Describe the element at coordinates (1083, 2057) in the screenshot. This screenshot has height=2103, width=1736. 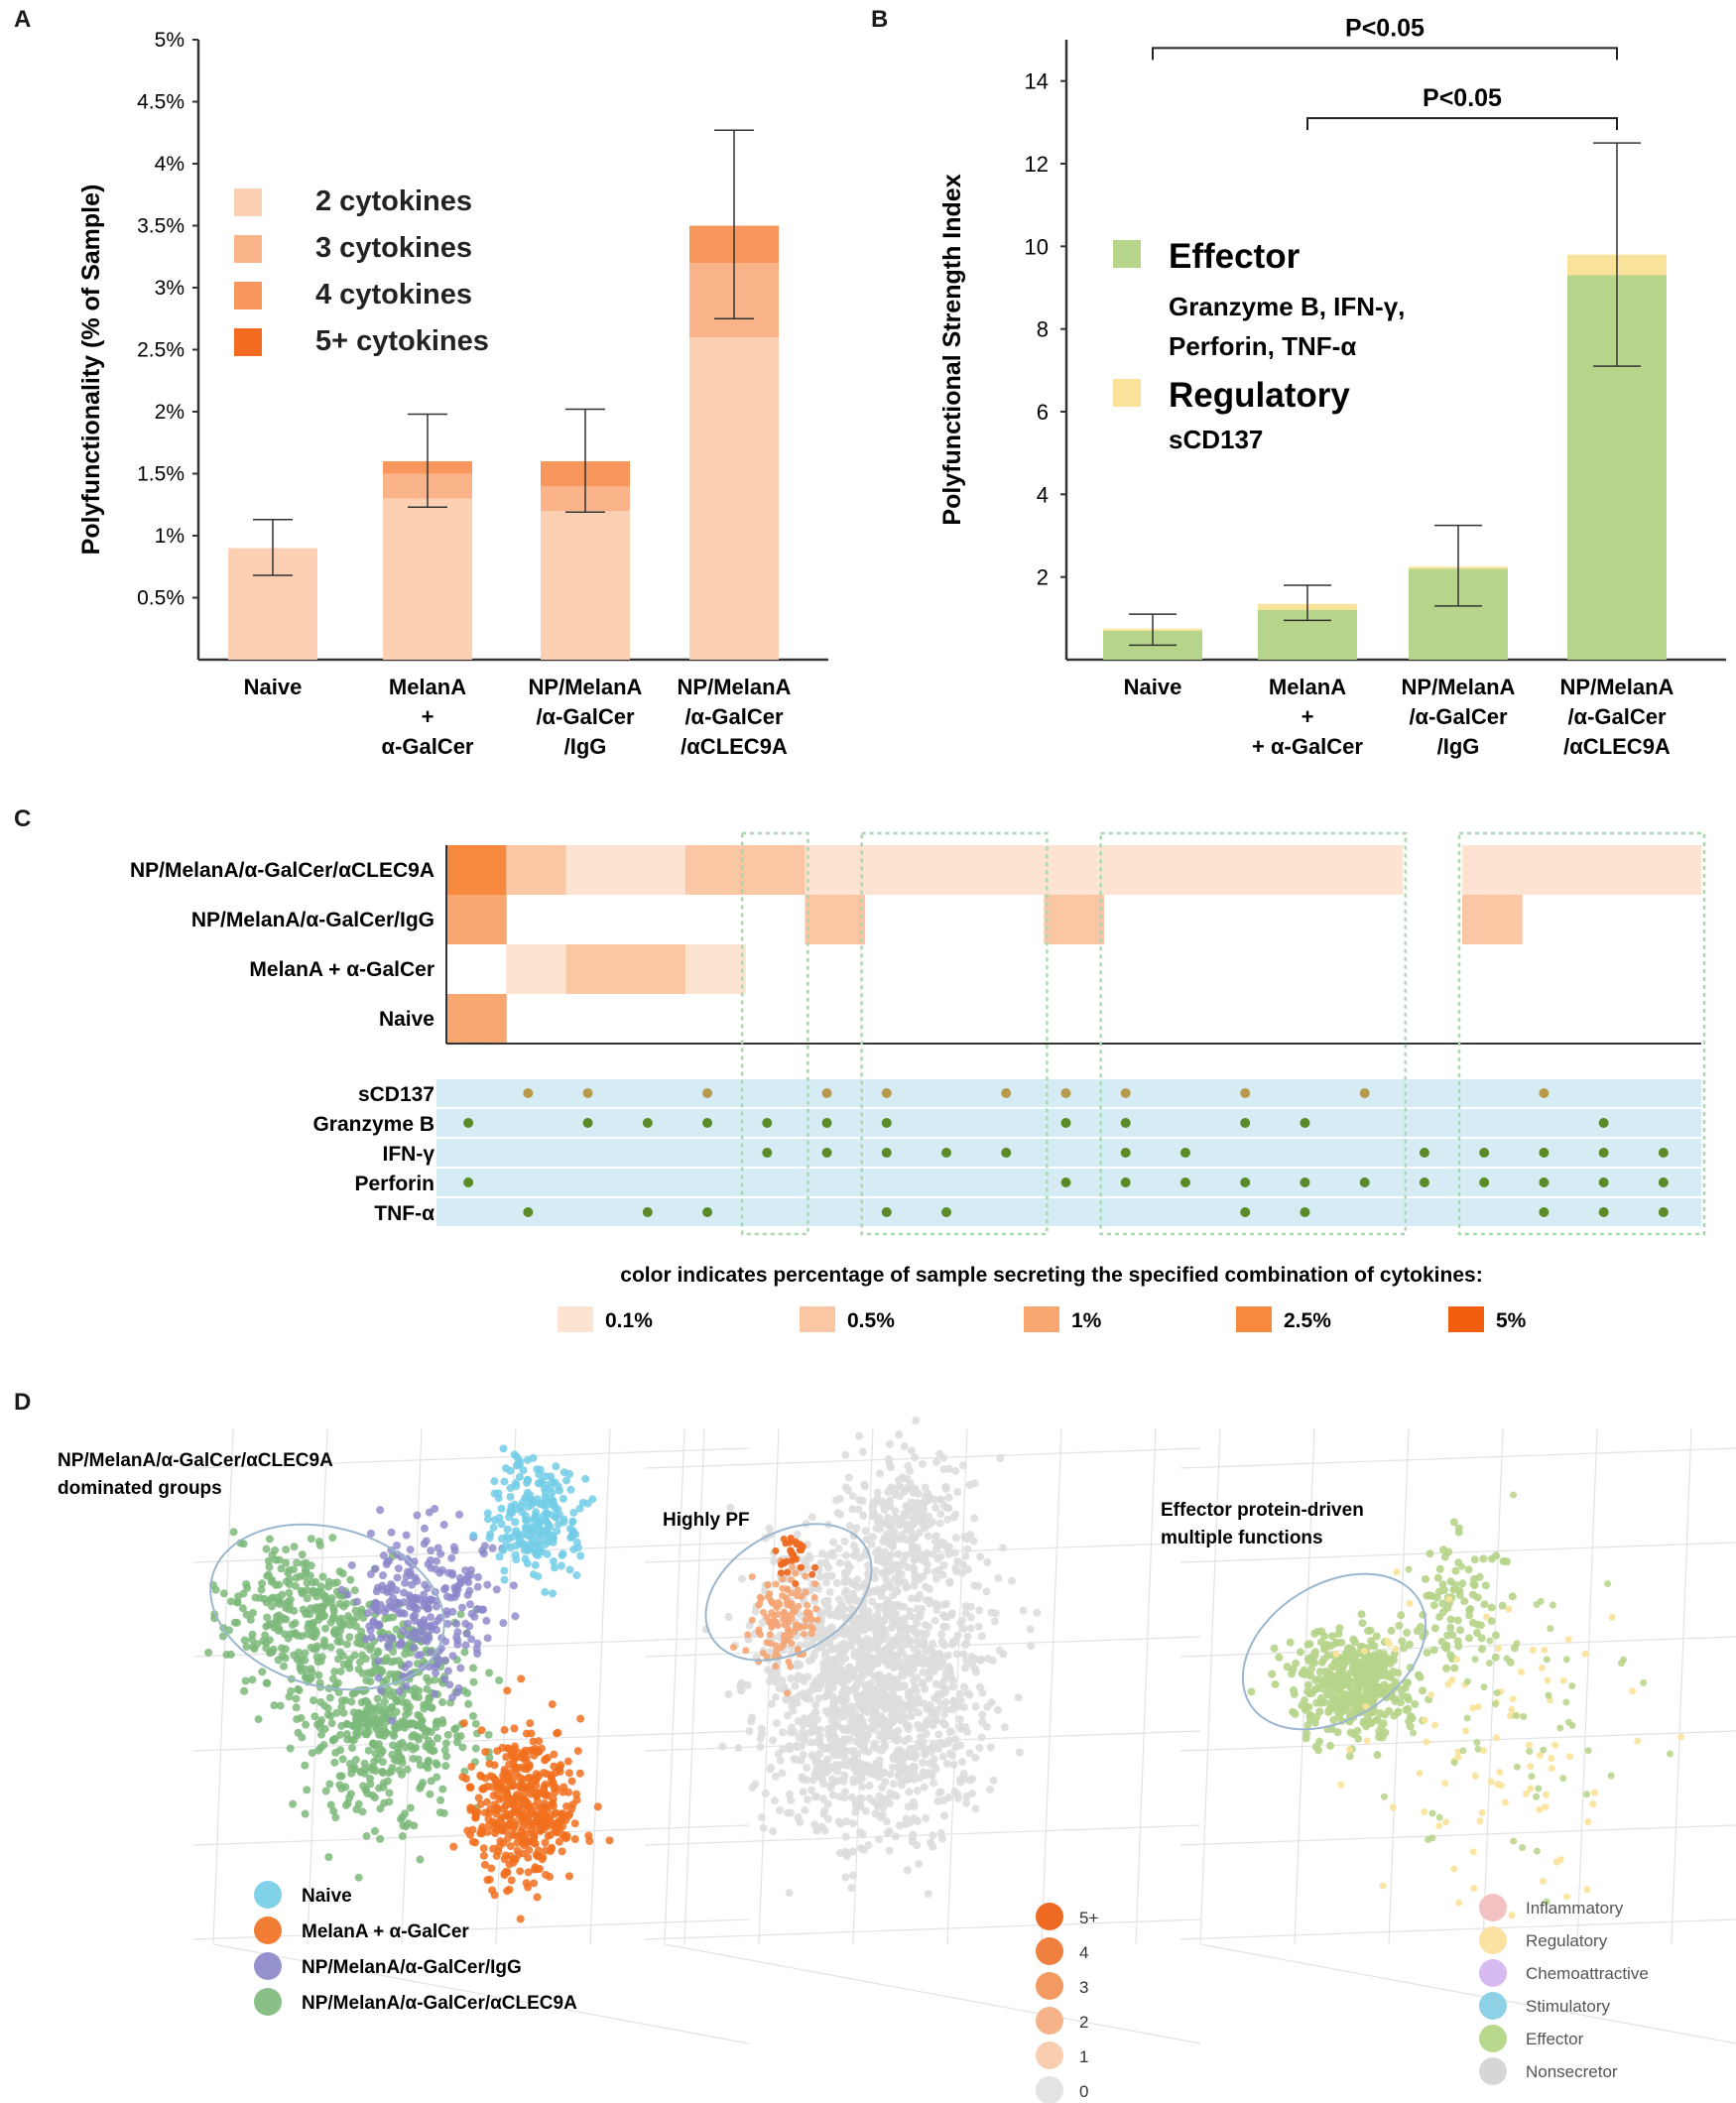
I see `scatter-legend-label: 1` at that location.